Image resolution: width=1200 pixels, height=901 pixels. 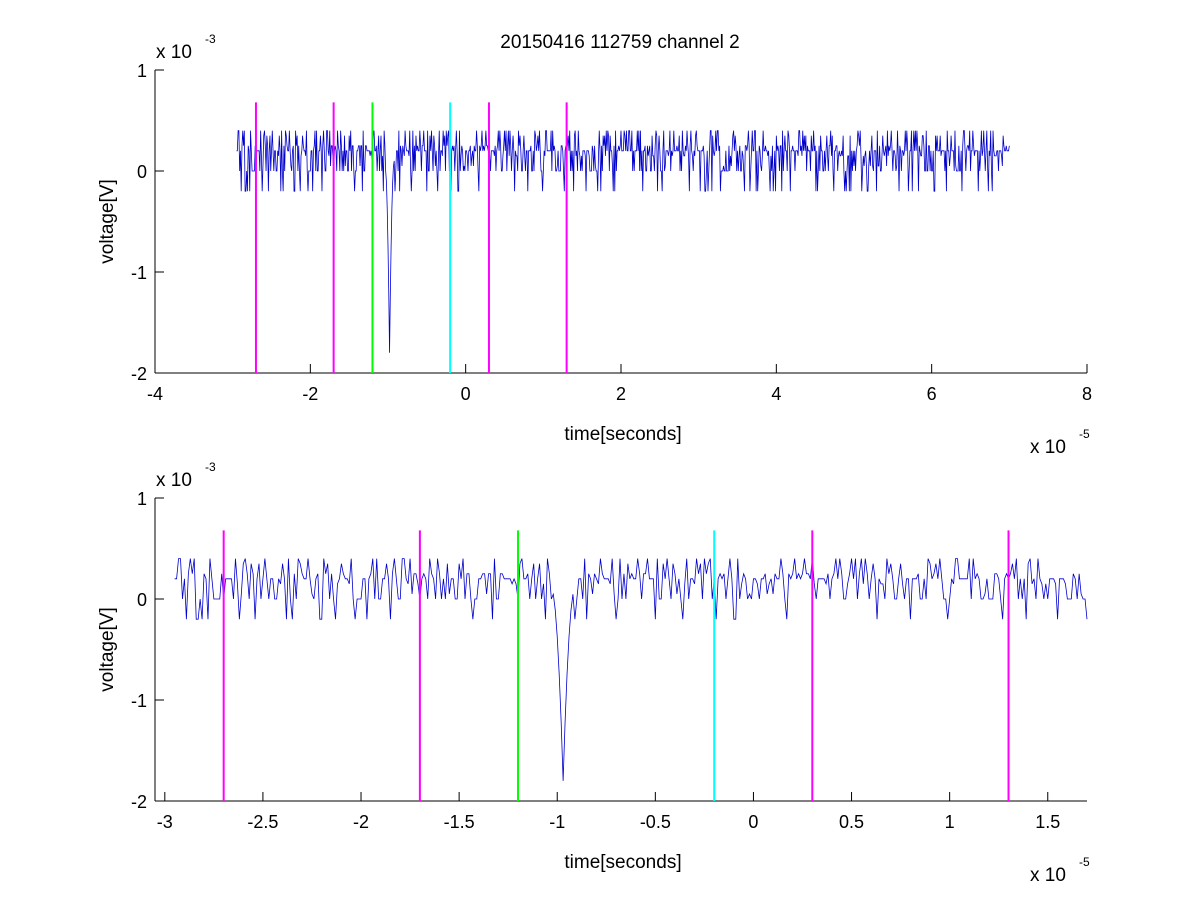 What do you see at coordinates (1047, 822) in the screenshot?
I see `x-tick-label: 1.5` at bounding box center [1047, 822].